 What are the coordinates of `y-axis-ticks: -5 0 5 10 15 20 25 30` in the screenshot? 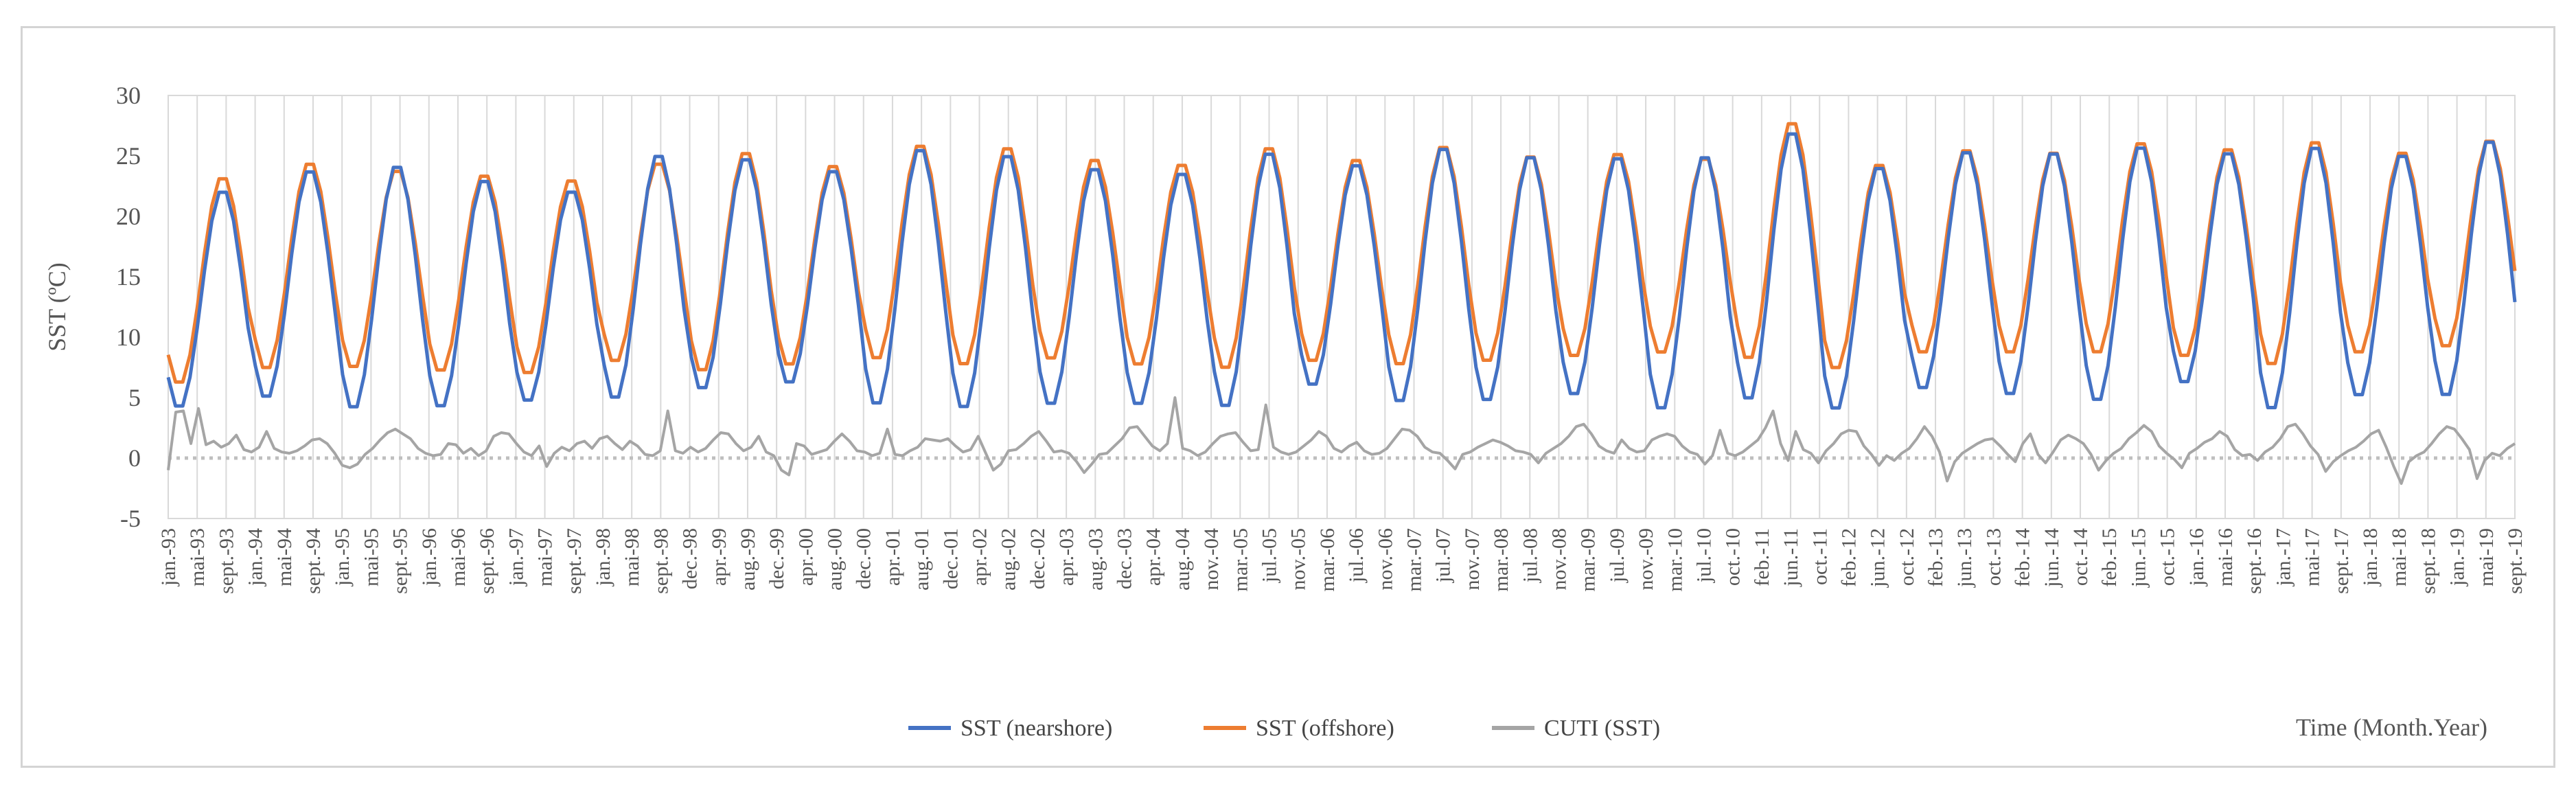 It's located at (128, 307).